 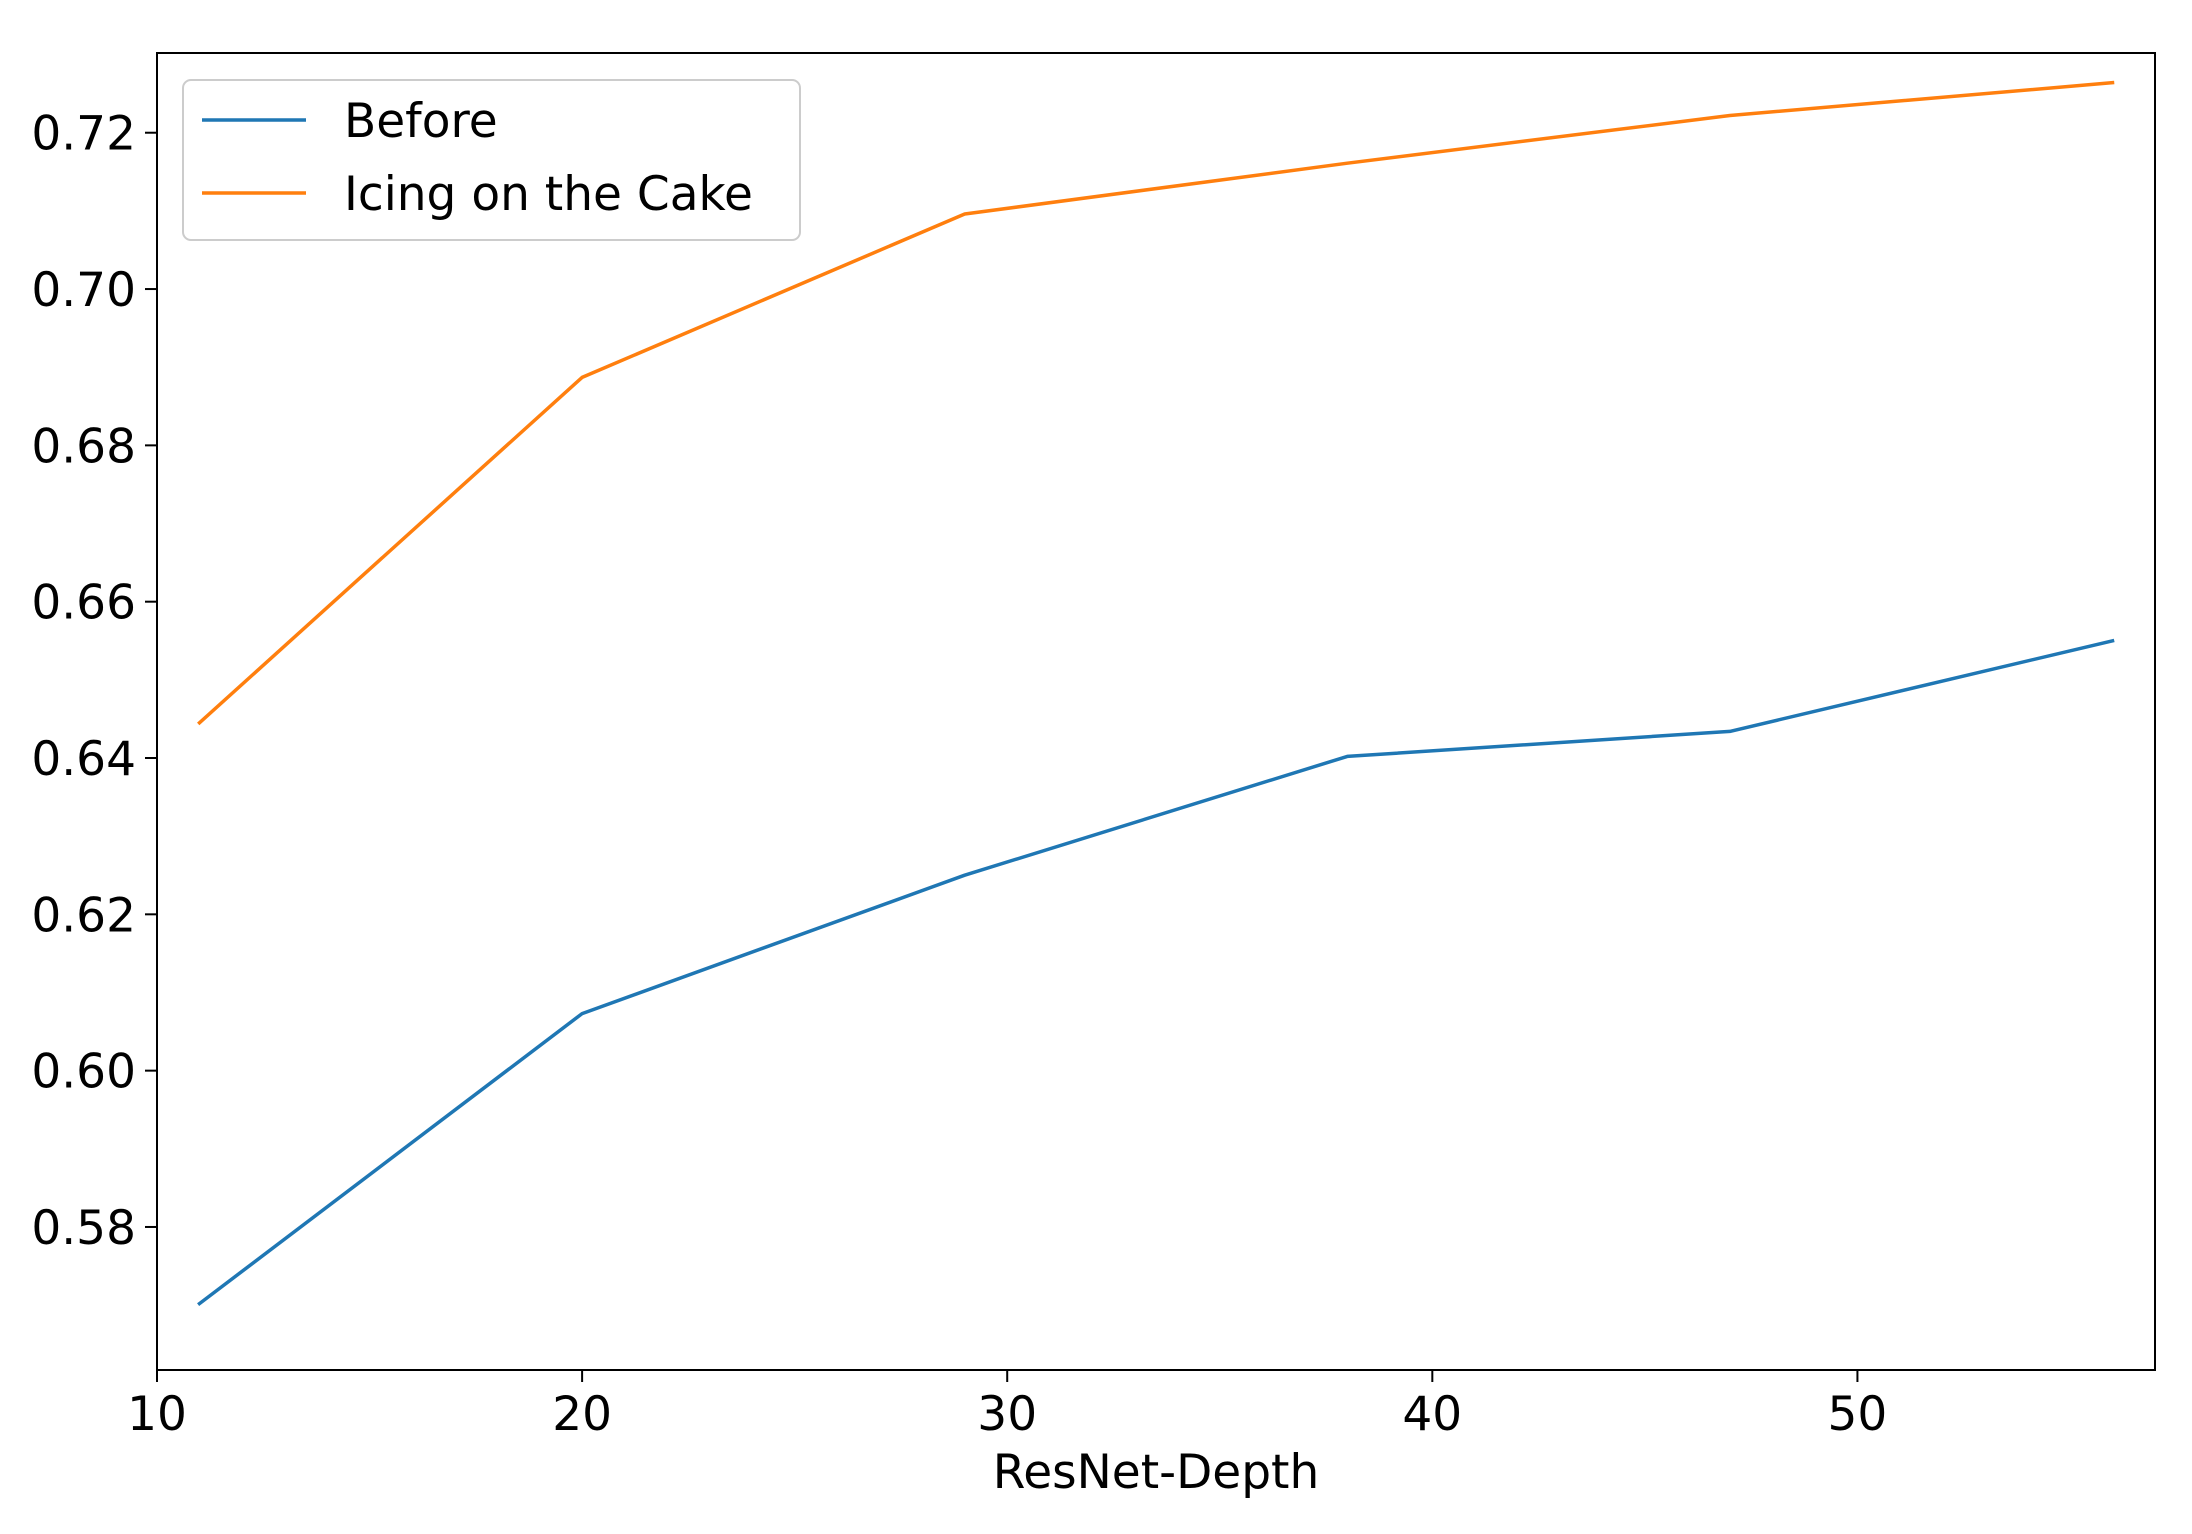 What do you see at coordinates (421, 121) in the screenshot?
I see `legend-label-0: Before` at bounding box center [421, 121].